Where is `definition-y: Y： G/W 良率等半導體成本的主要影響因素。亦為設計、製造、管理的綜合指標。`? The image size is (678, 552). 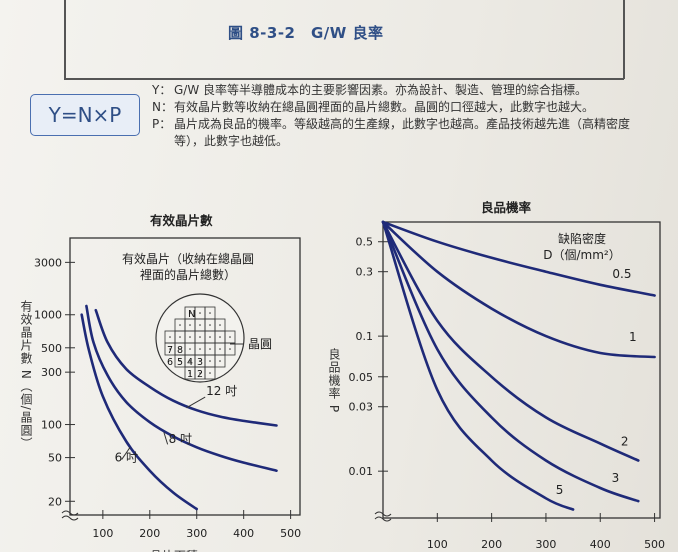
definition-y: Y： G/W 良率等半導體成本的主要影響因素。亦為設計、製造、管理的綜合指標。 is located at coordinates (402, 90).